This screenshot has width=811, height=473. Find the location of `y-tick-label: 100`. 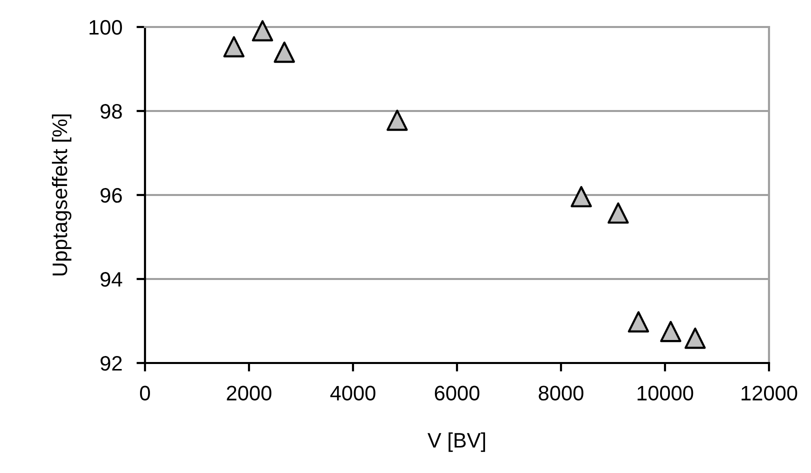

y-tick-label: 100 is located at coordinates (106, 27).